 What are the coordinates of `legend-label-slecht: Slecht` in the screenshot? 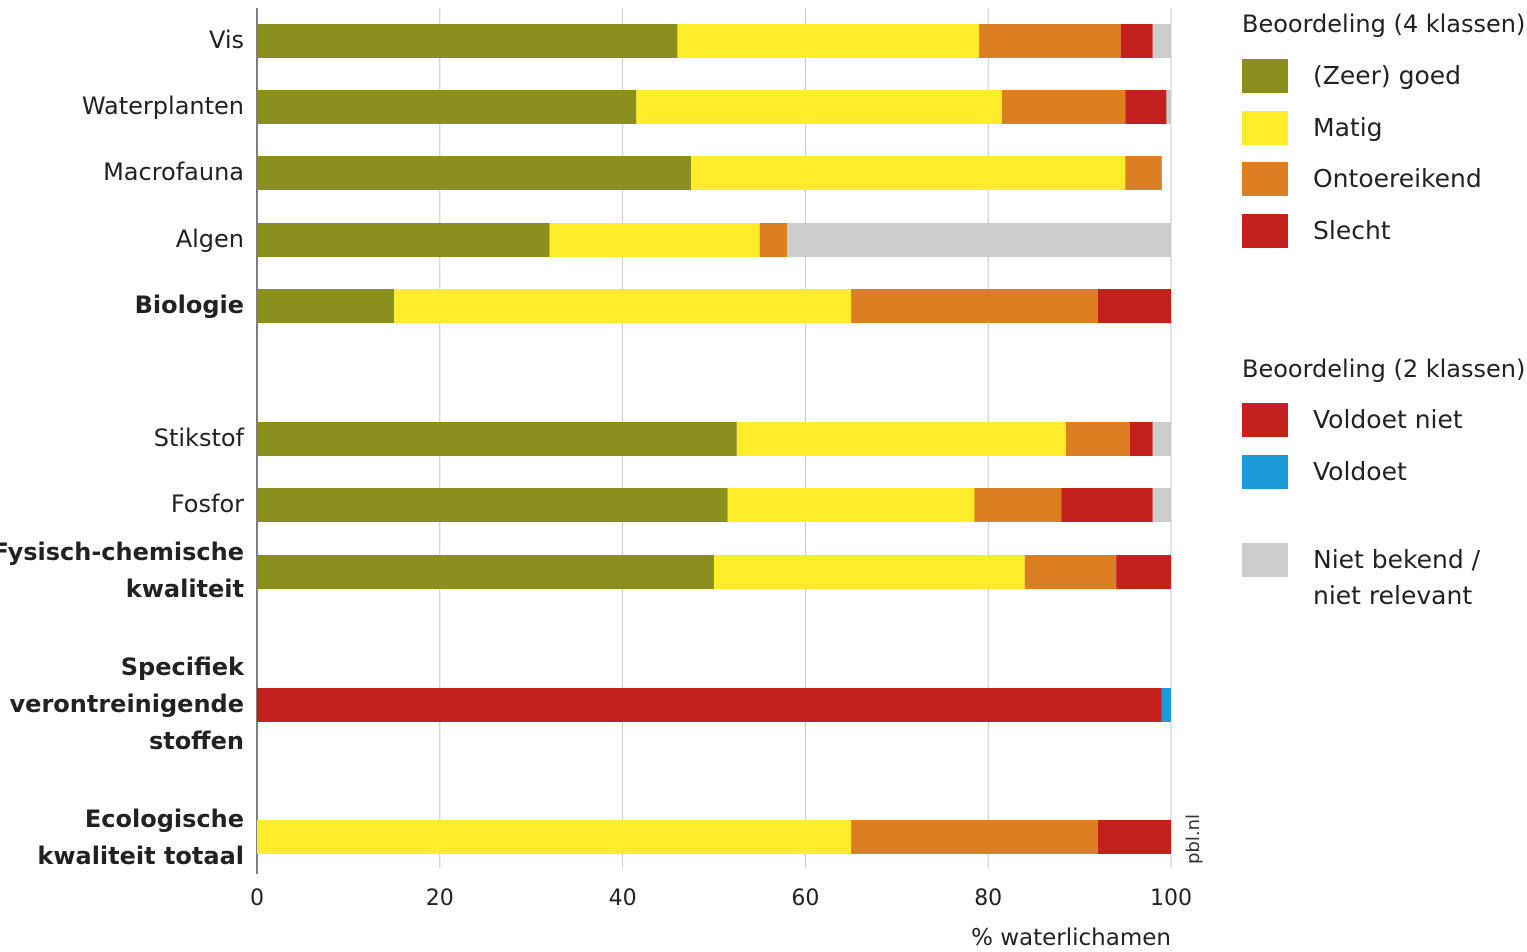 It's located at (1352, 230).